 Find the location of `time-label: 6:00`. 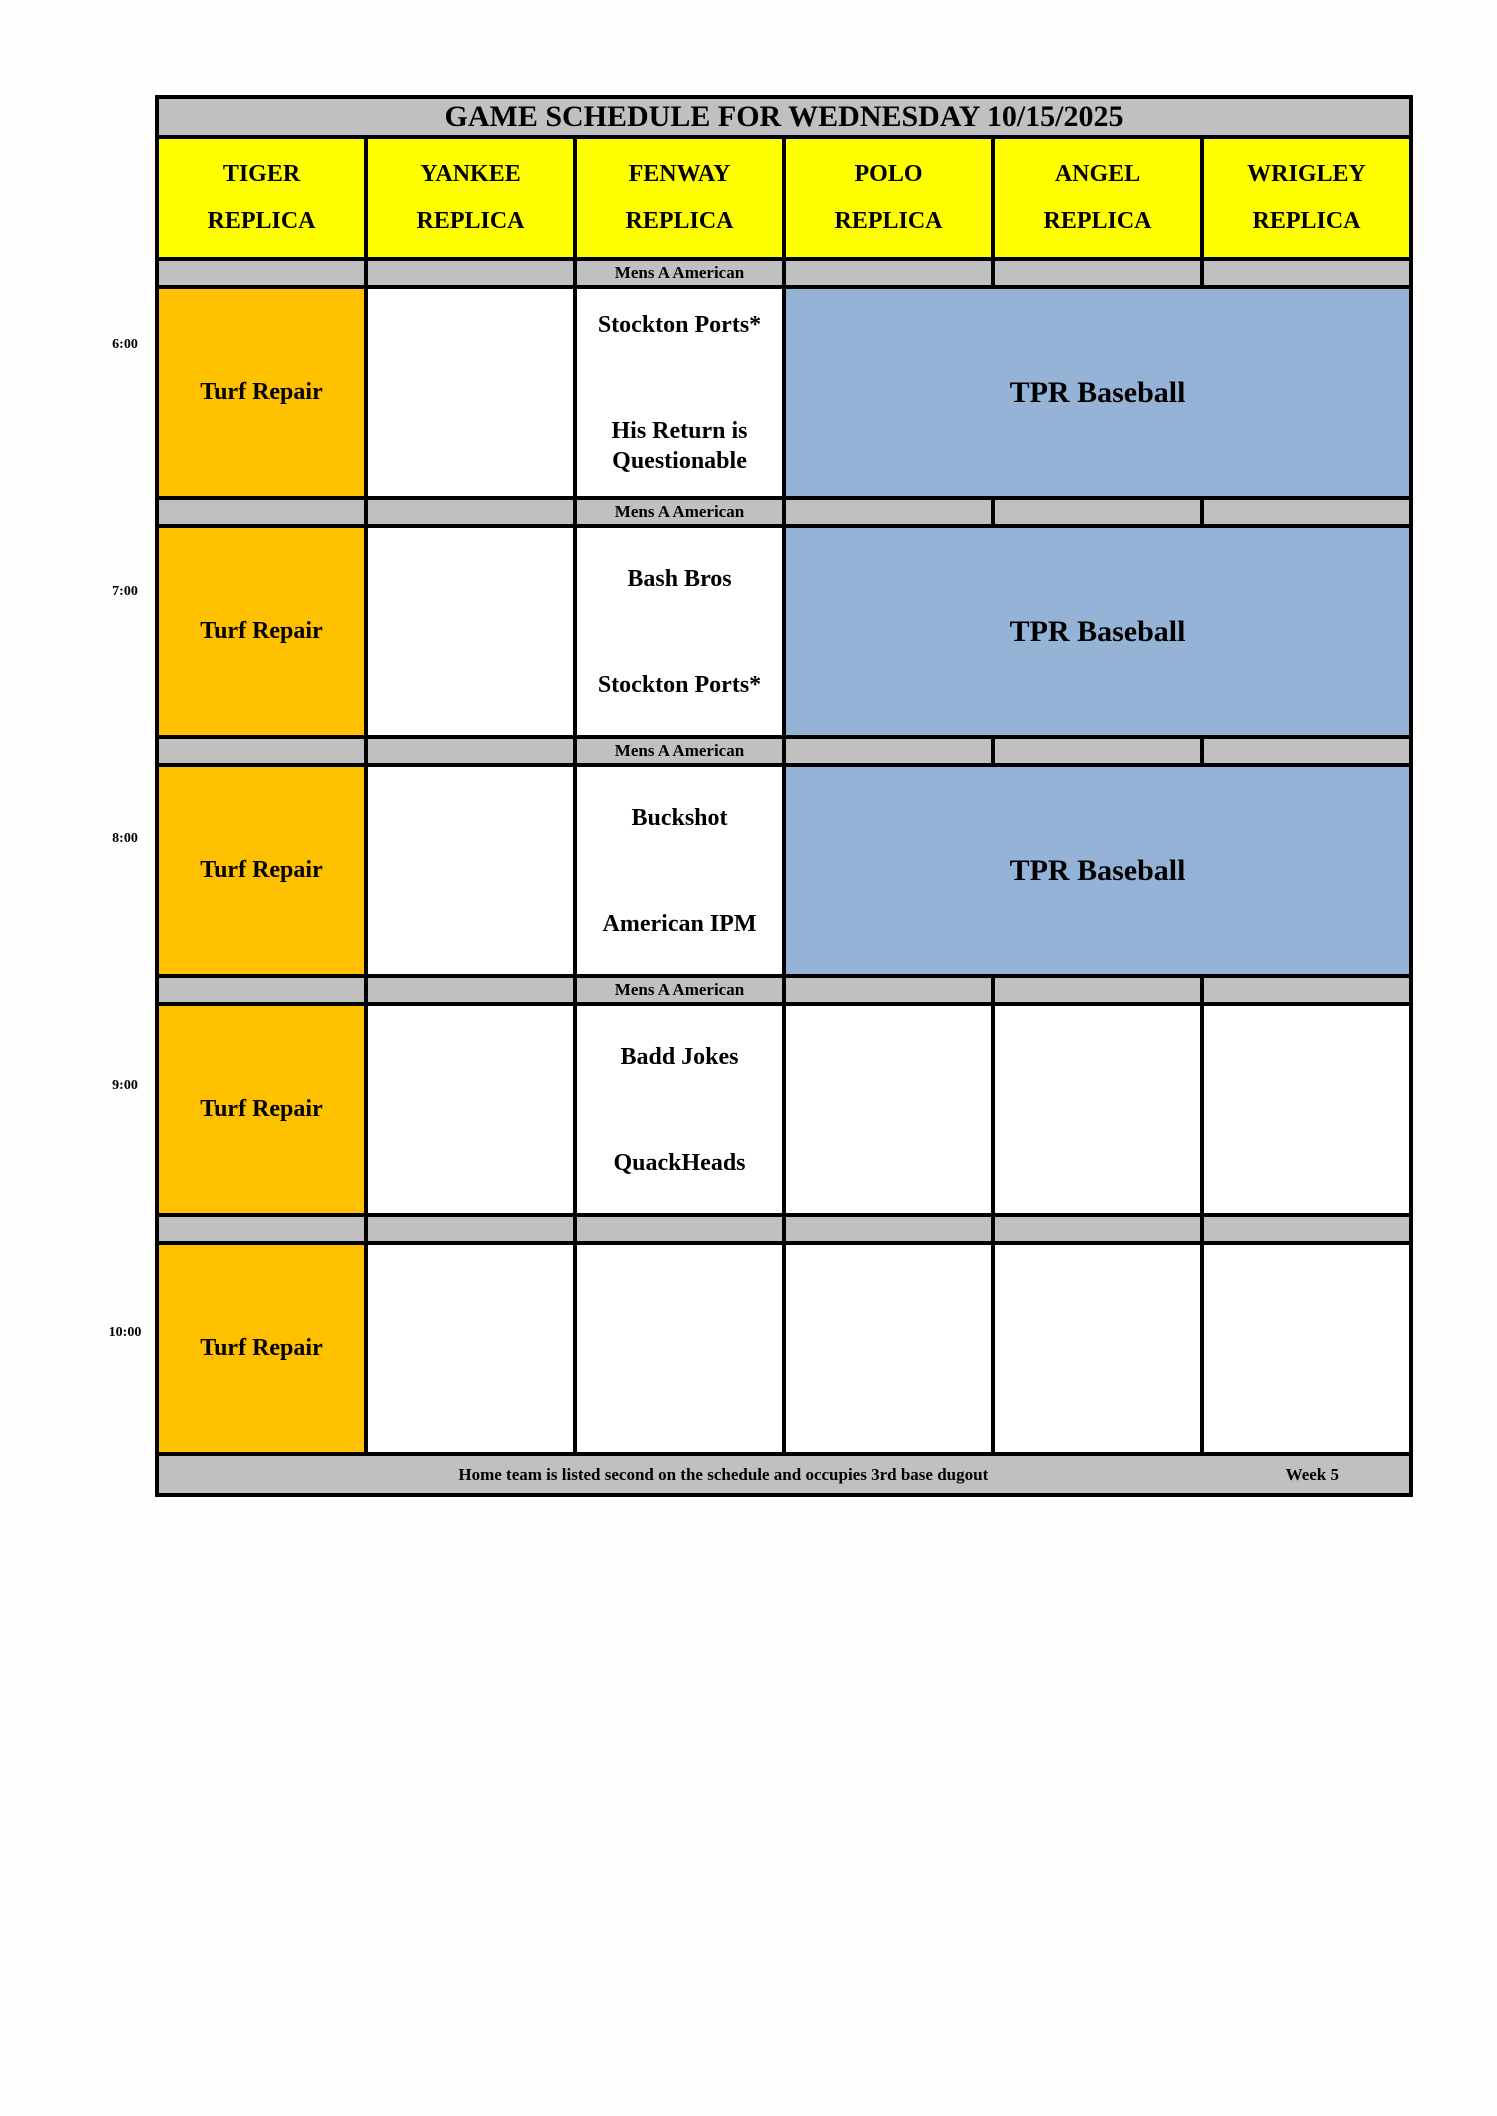

time-label: 6:00 is located at coordinates (125, 344).